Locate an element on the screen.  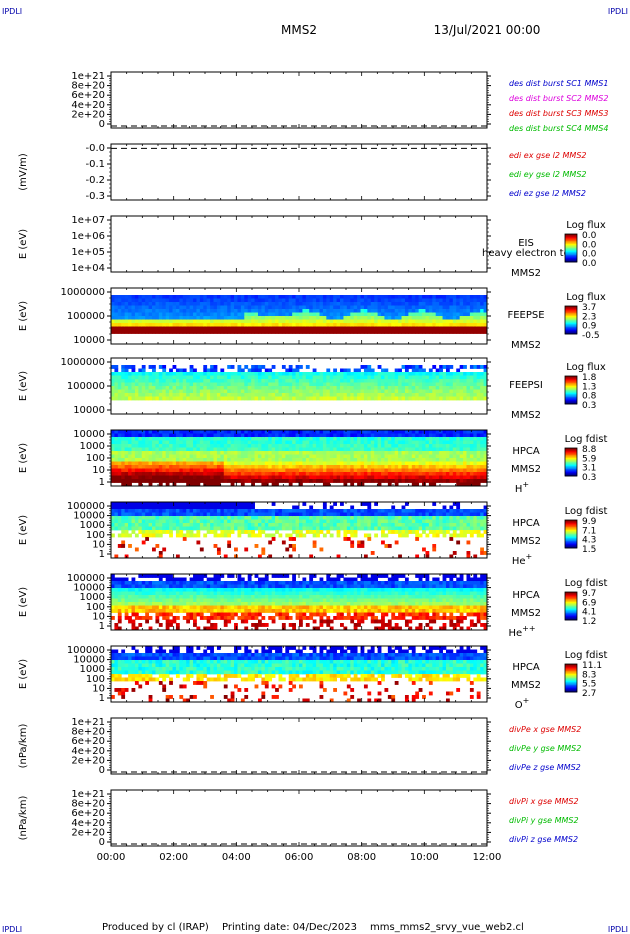
colorbar-tick-label: 2.3 is located at coordinates (589, 317).